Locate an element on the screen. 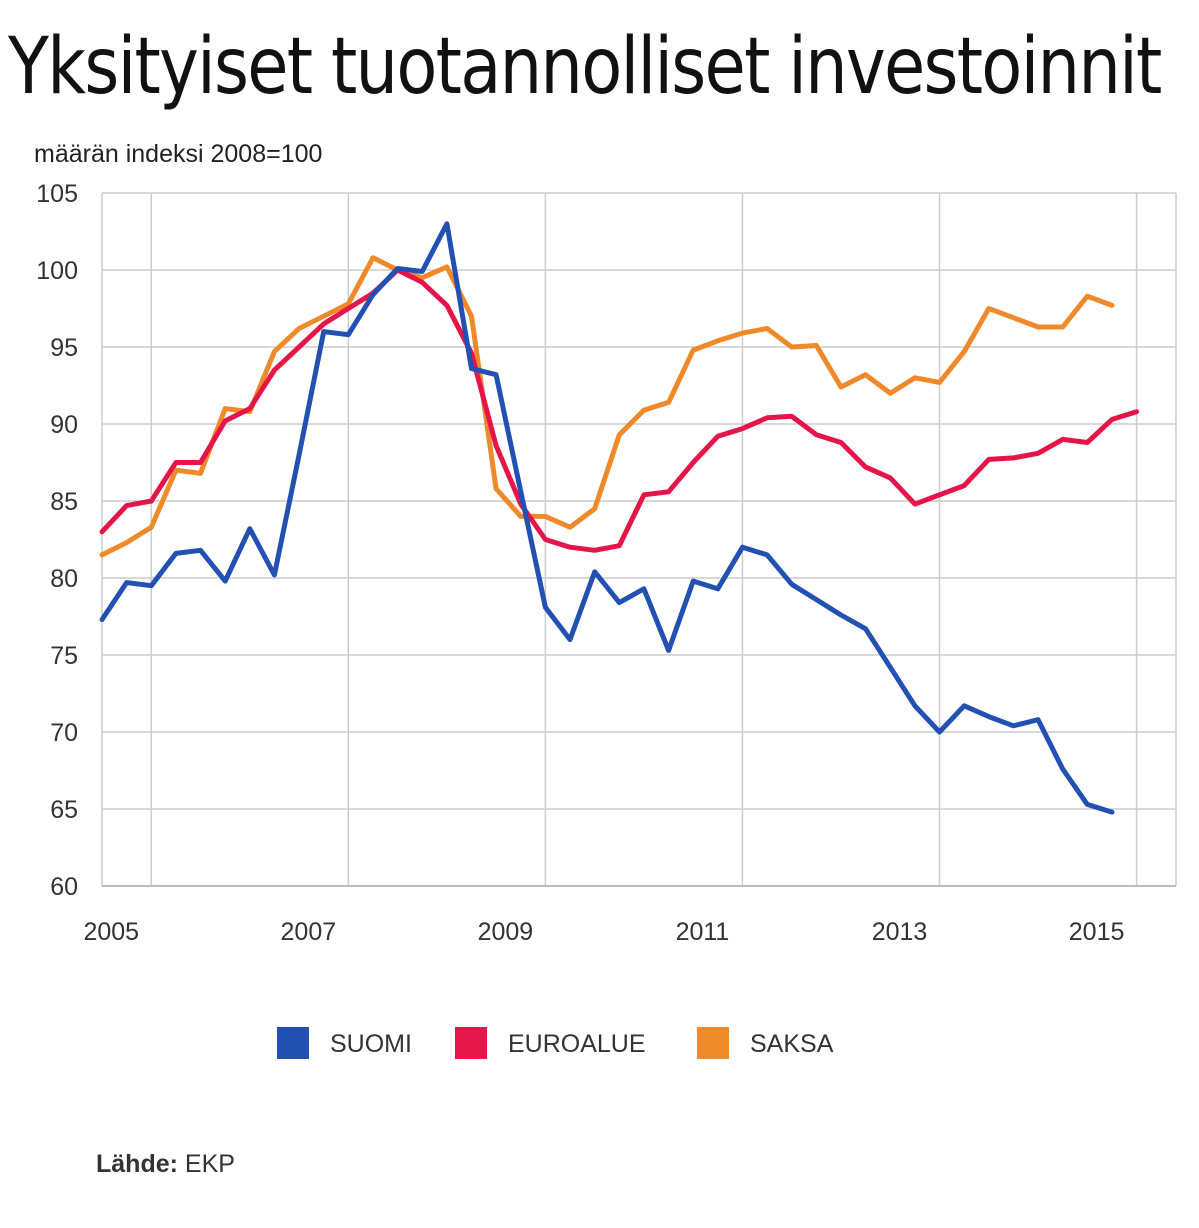 This screenshot has width=1199, height=1228. source-value: EKP is located at coordinates (209, 1164).